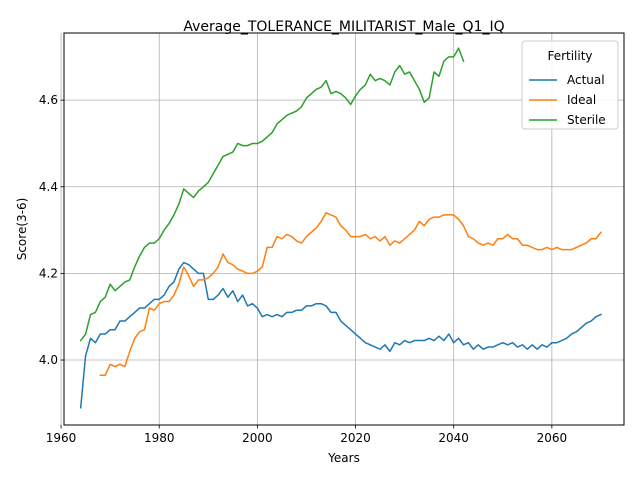 This screenshot has width=640, height=480. Describe the element at coordinates (586, 80) in the screenshot. I see `legend-label-actual: Actual` at that location.